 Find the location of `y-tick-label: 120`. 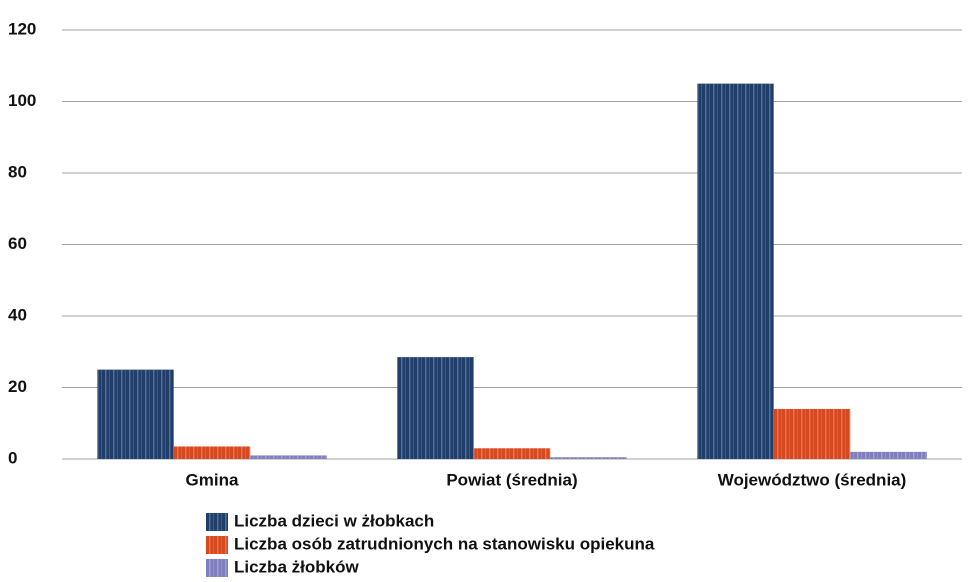

y-tick-label: 120 is located at coordinates (22, 28).